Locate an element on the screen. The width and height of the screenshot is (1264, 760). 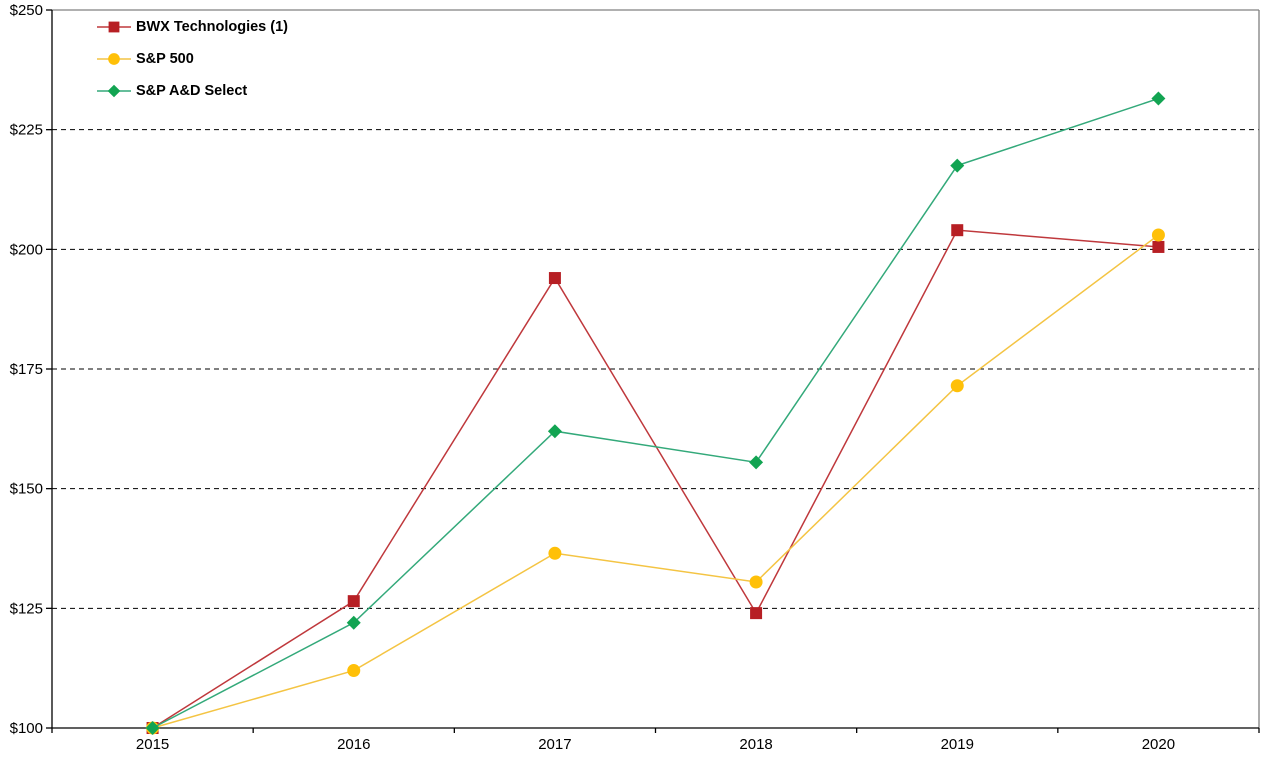
svg-text: 2017 is located at coordinates (554, 744).